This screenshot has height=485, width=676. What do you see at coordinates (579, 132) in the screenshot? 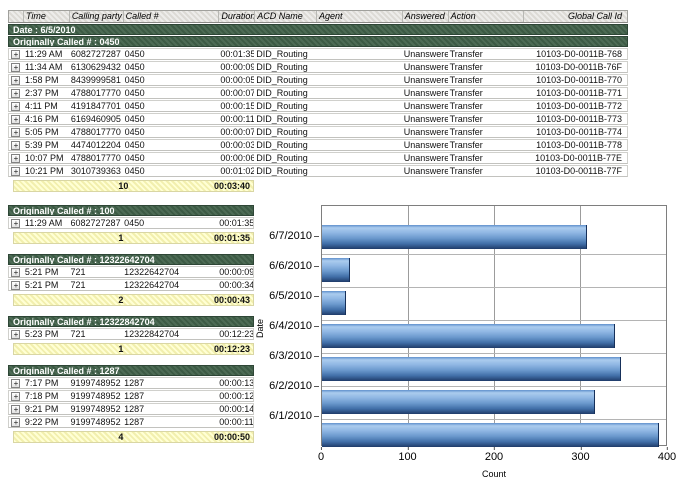
I see `cell-global-call-id: 10103-D0-0011B-774` at bounding box center [579, 132].